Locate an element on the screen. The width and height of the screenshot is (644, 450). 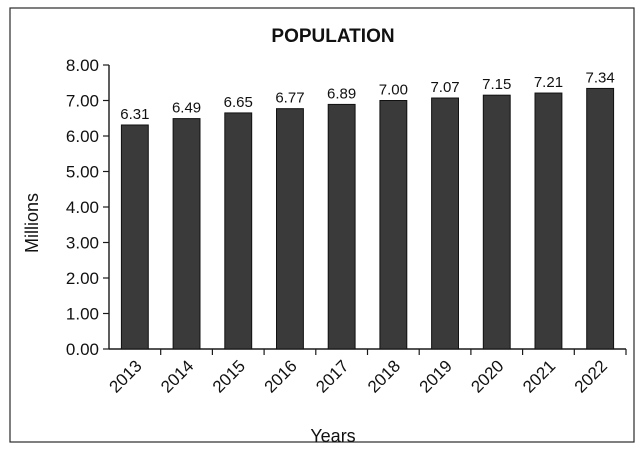
y-tick-label: 1.00 is located at coordinates (82, 314).